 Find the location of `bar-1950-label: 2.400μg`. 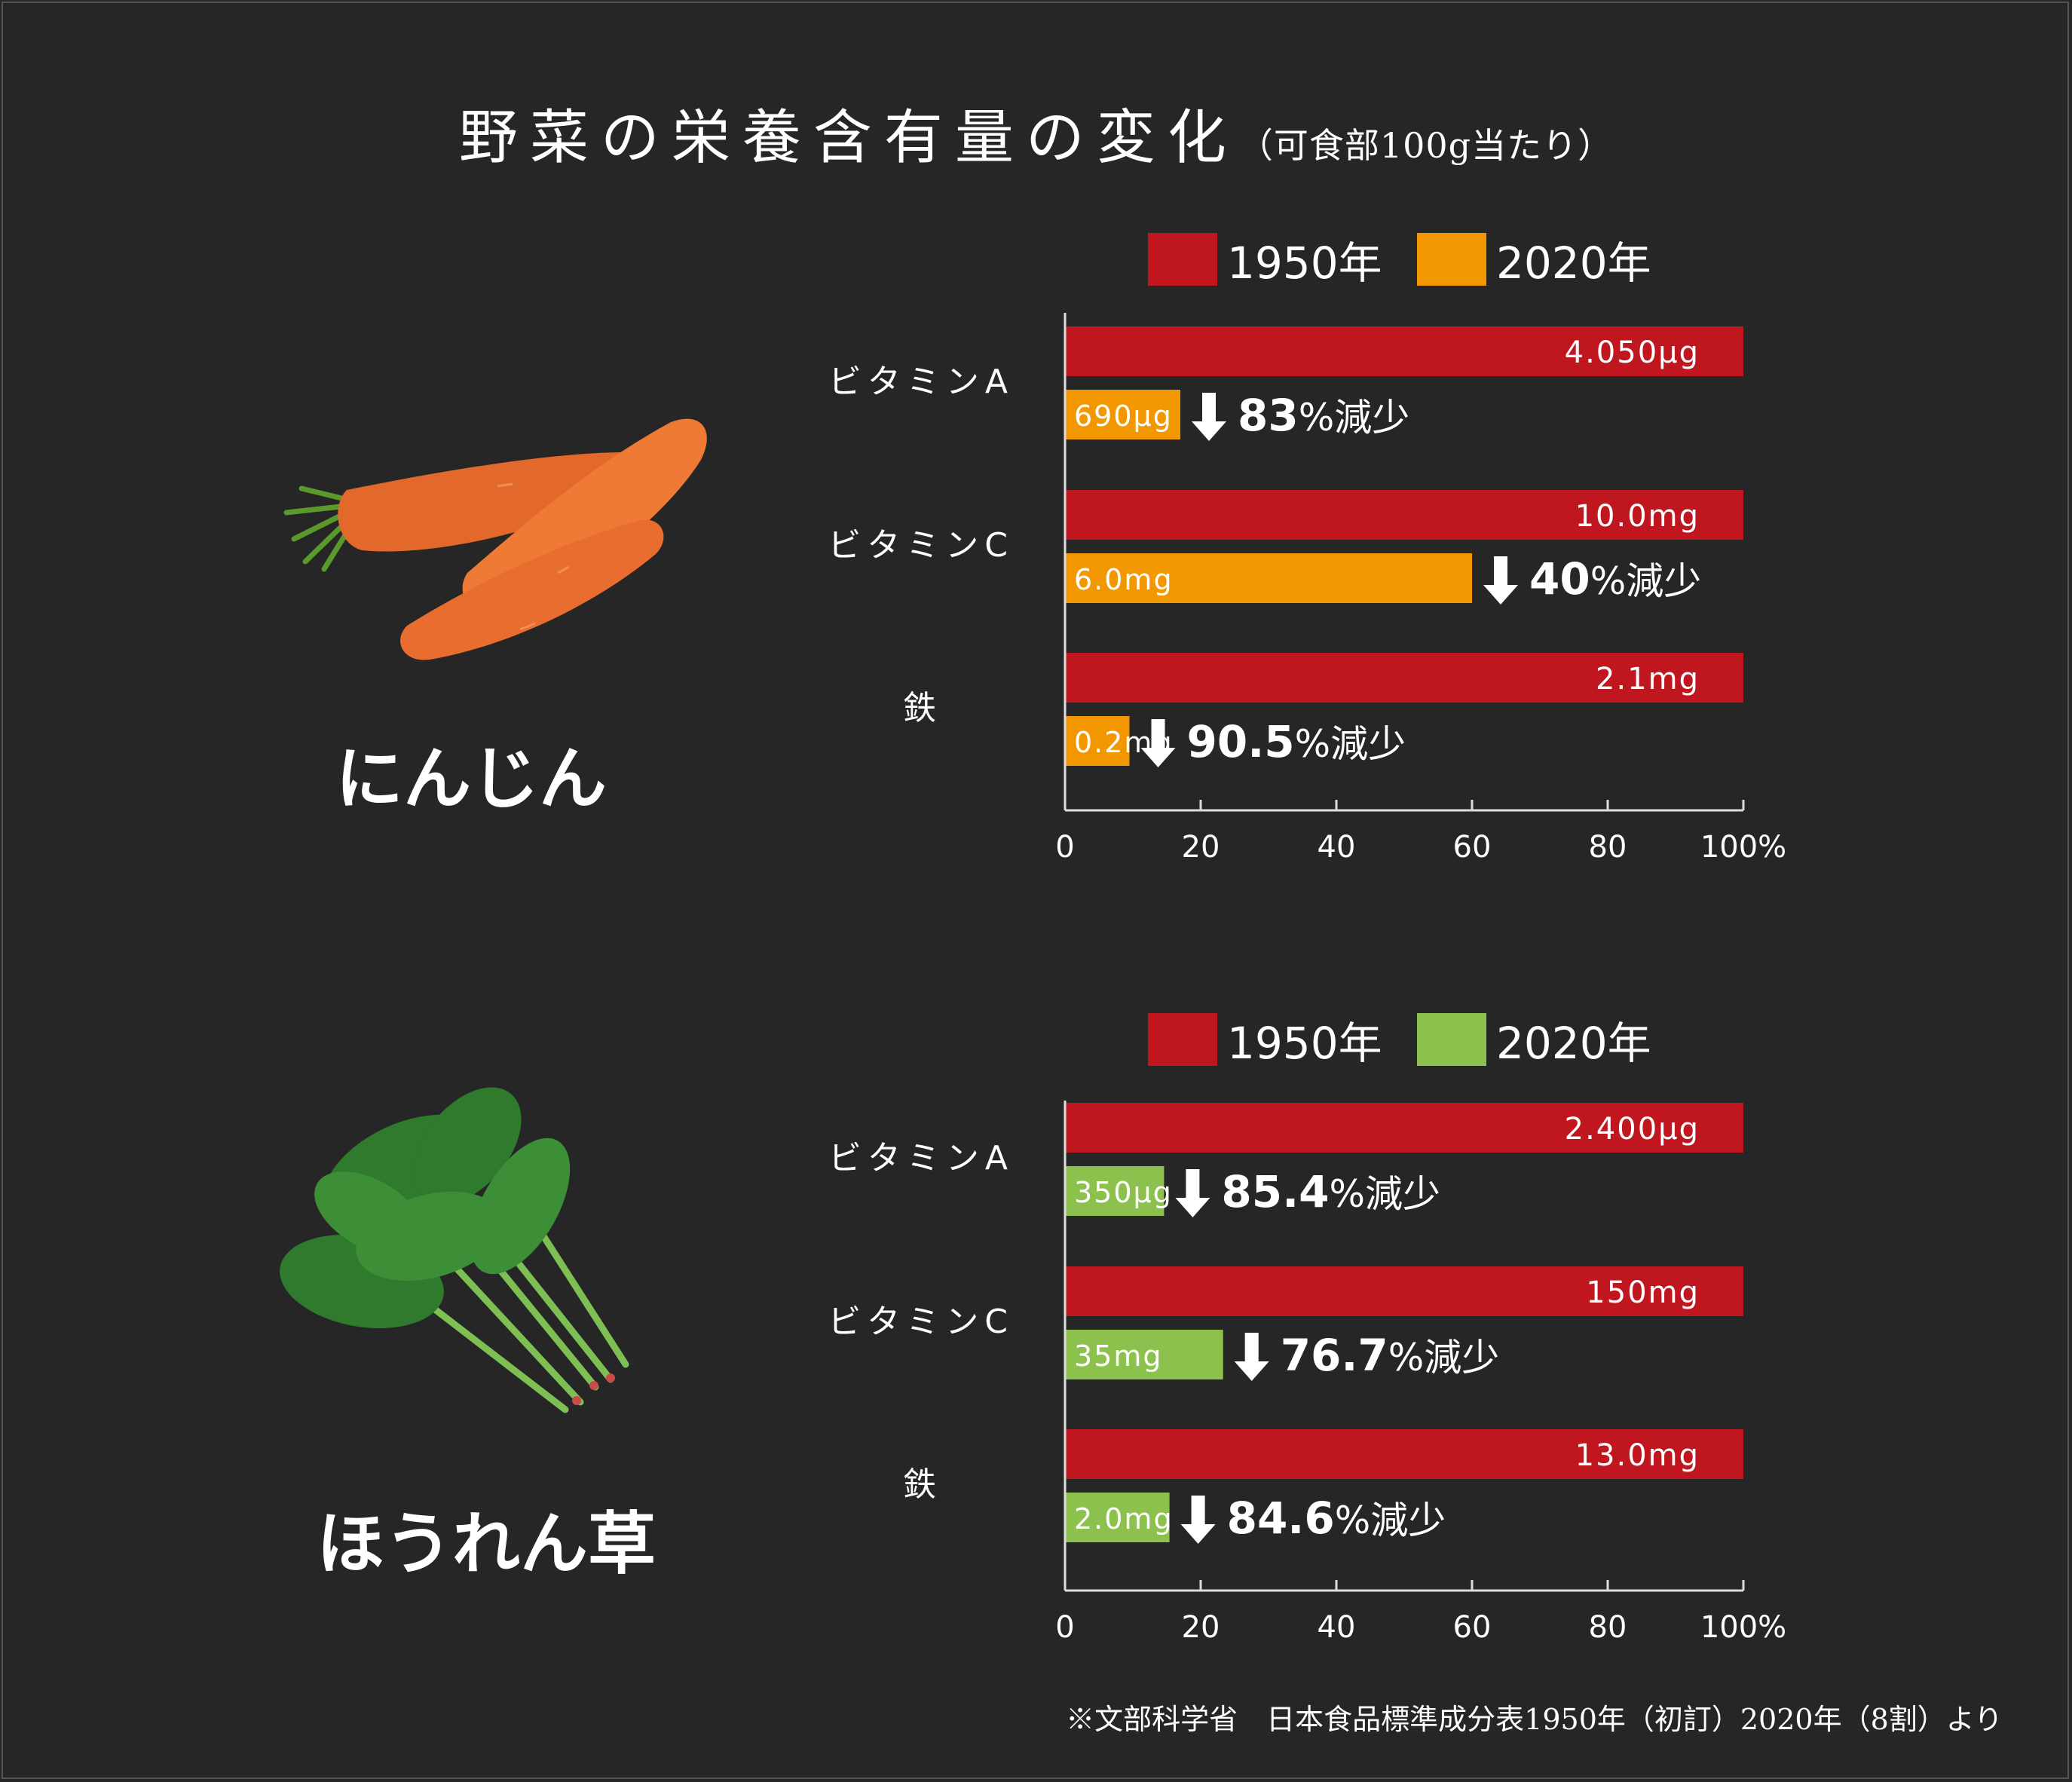

bar-1950-label: 2.400μg is located at coordinates (1632, 1129).